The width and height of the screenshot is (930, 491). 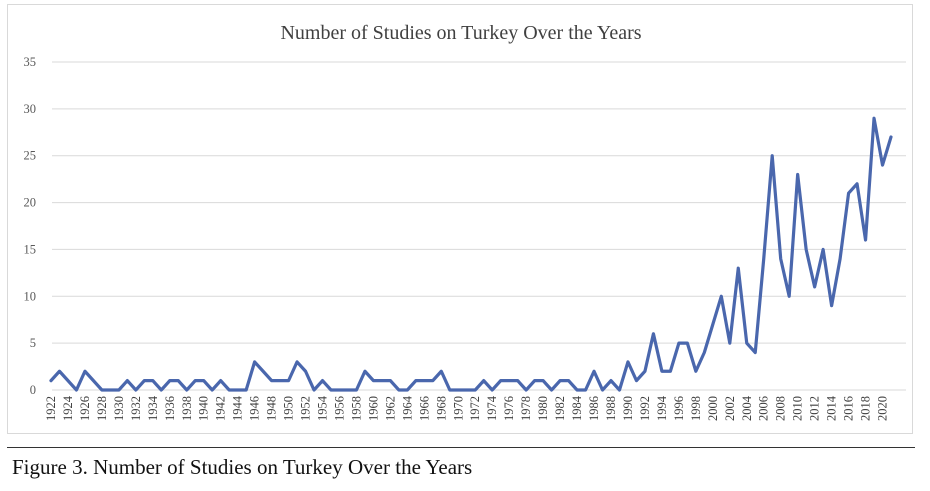 What do you see at coordinates (255, 408) in the screenshot?
I see `x-tick-label: 1946` at bounding box center [255, 408].